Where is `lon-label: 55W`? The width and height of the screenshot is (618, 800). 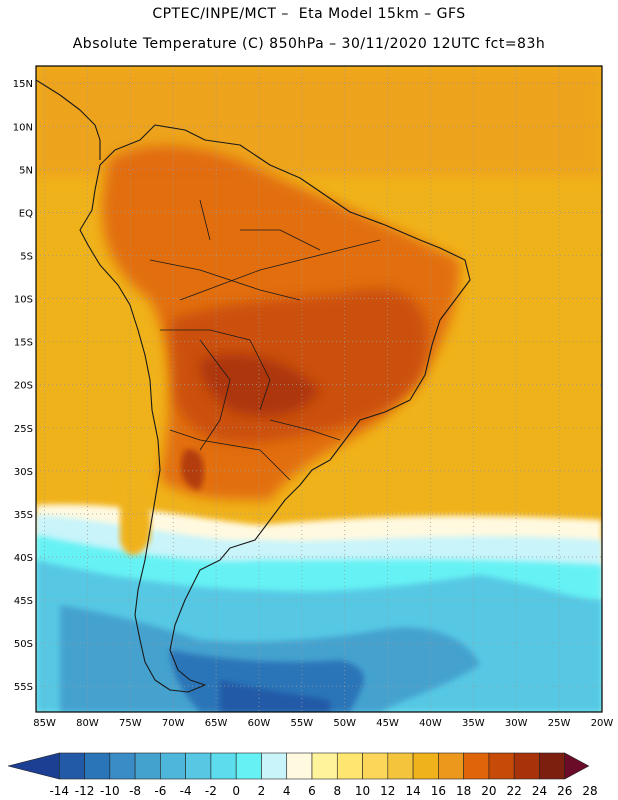 lon-label: 55W is located at coordinates (302, 723).